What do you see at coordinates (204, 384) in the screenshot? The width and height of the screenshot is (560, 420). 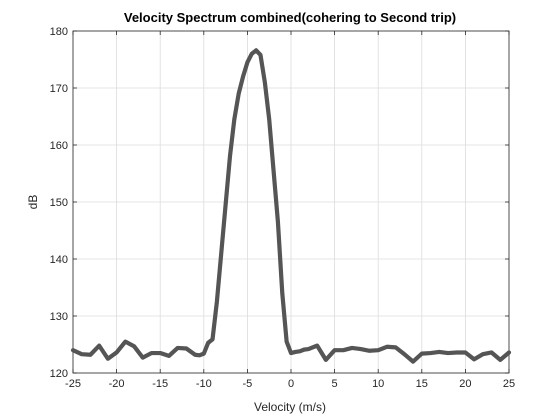 I see `x-tick-label: -10` at bounding box center [204, 384].